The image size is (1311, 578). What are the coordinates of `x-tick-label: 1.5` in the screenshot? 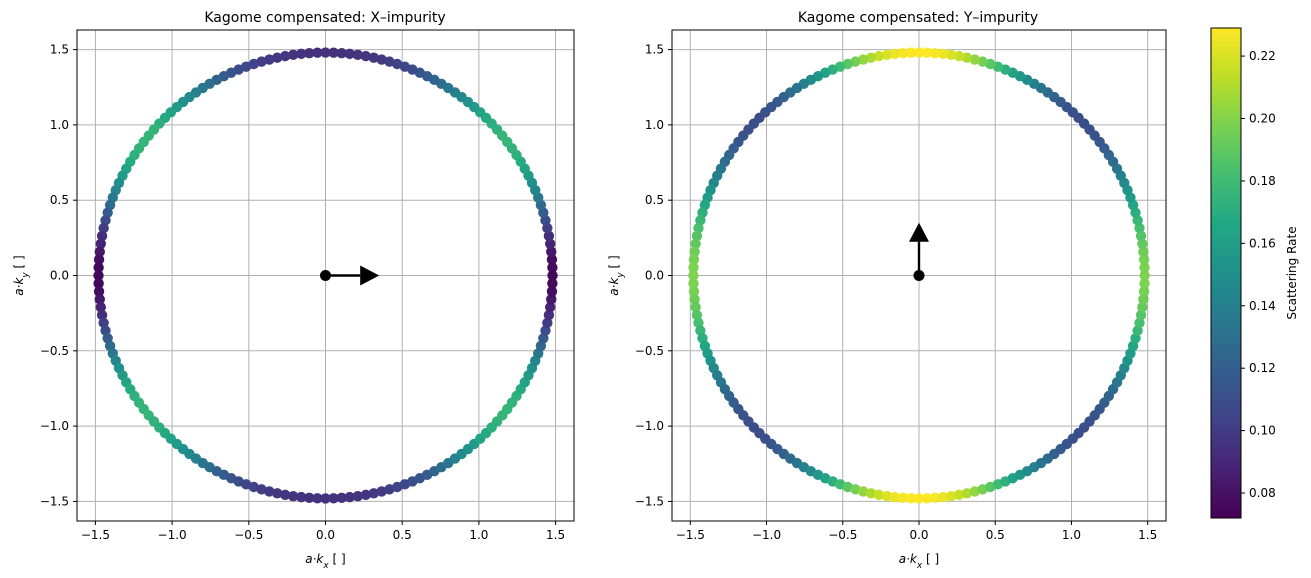 It's located at (555, 535).